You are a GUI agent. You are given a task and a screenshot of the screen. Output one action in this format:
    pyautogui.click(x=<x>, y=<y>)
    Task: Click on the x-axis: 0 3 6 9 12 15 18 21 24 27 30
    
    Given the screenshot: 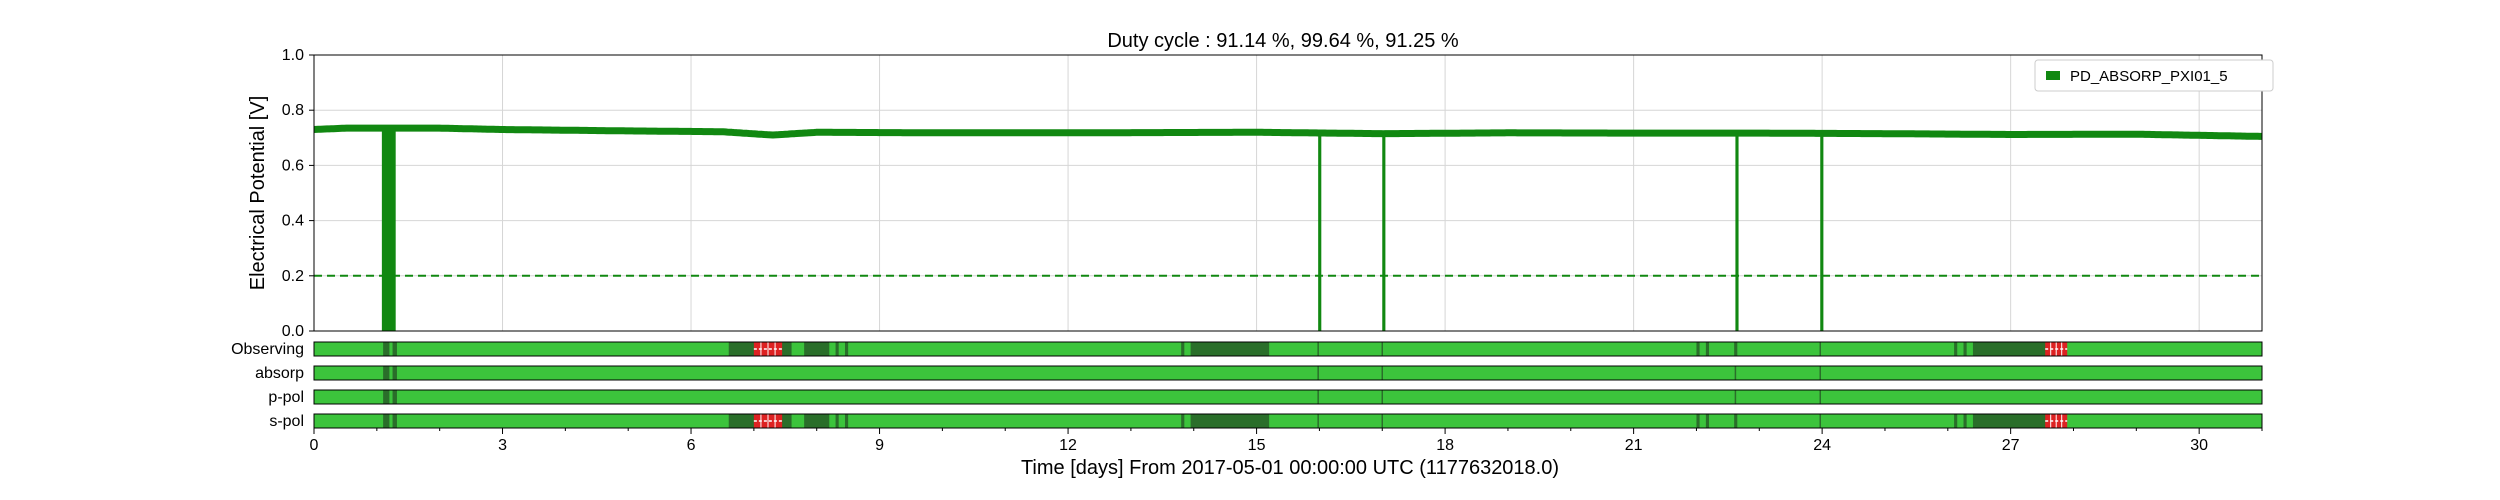 What is the action you would take?
    pyautogui.click(x=1286, y=441)
    